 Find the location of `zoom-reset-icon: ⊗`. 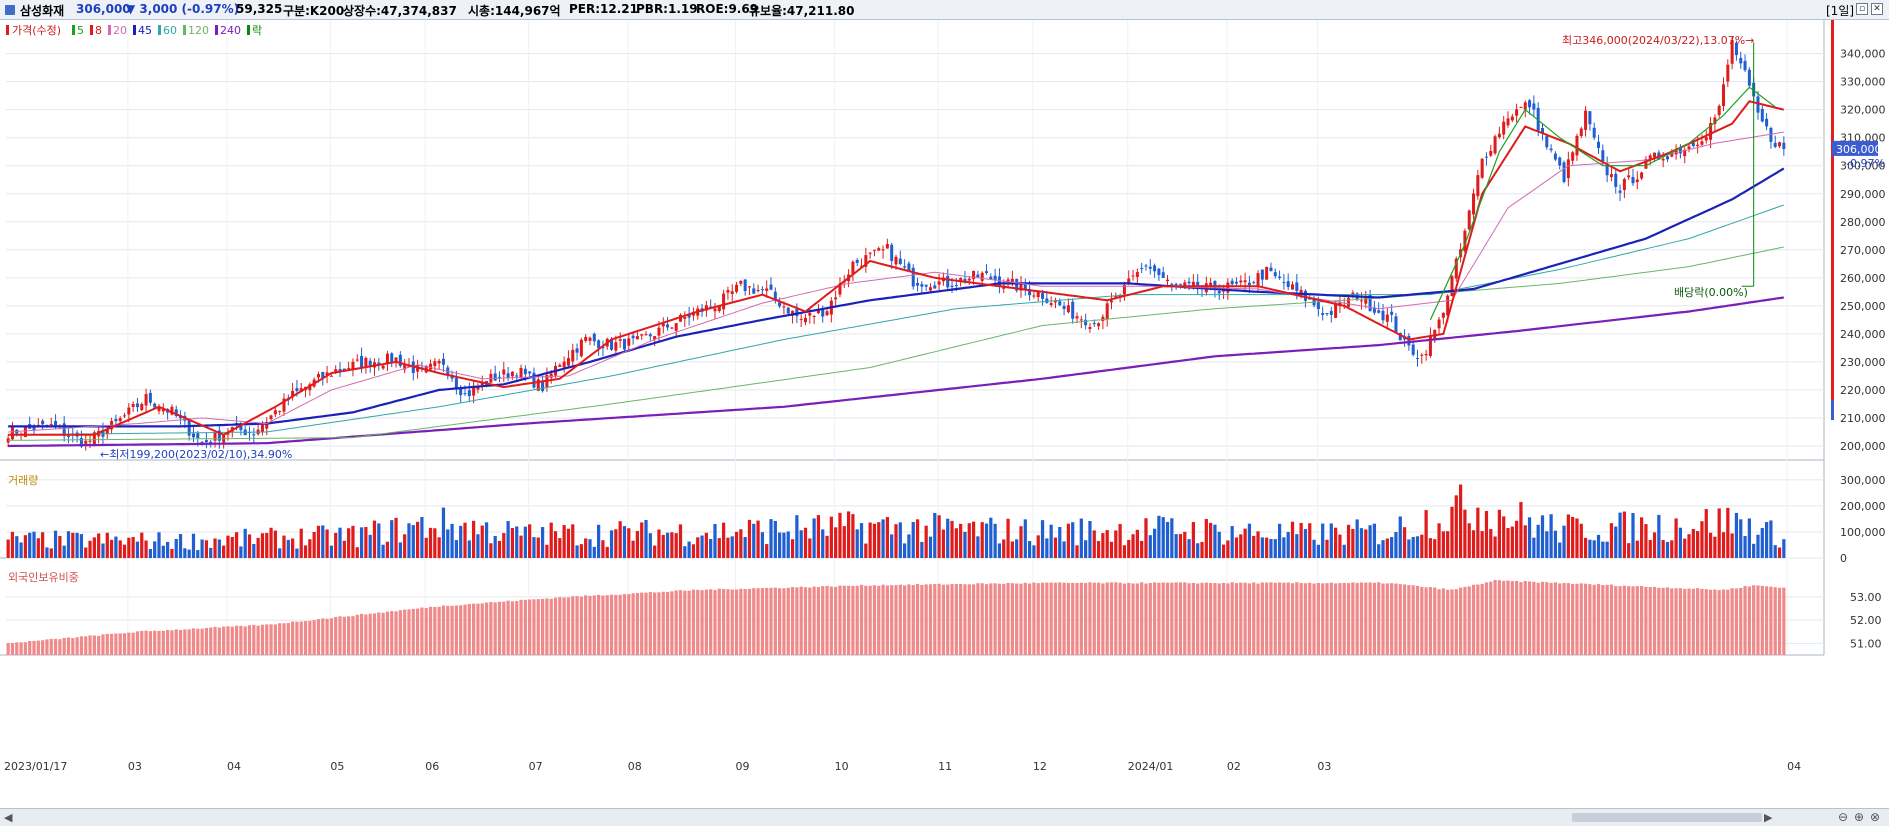

zoom-reset-icon: ⊗ is located at coordinates (1875, 817).